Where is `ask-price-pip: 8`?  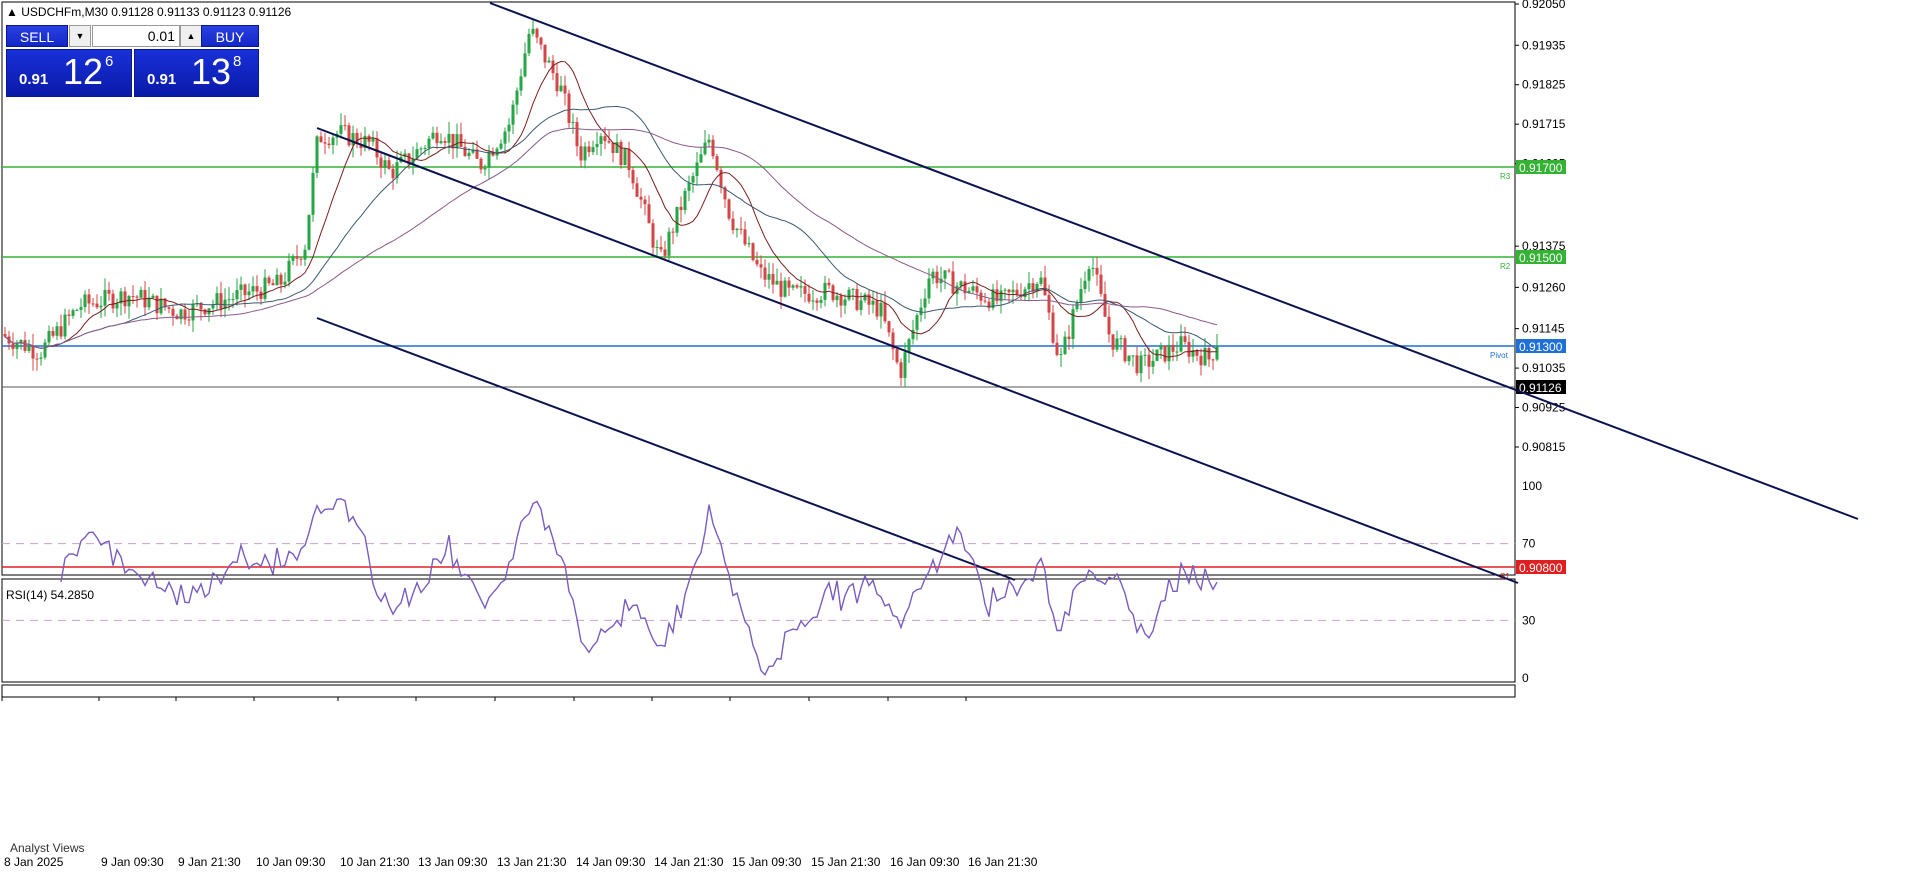
ask-price-pip: 8 is located at coordinates (237, 61).